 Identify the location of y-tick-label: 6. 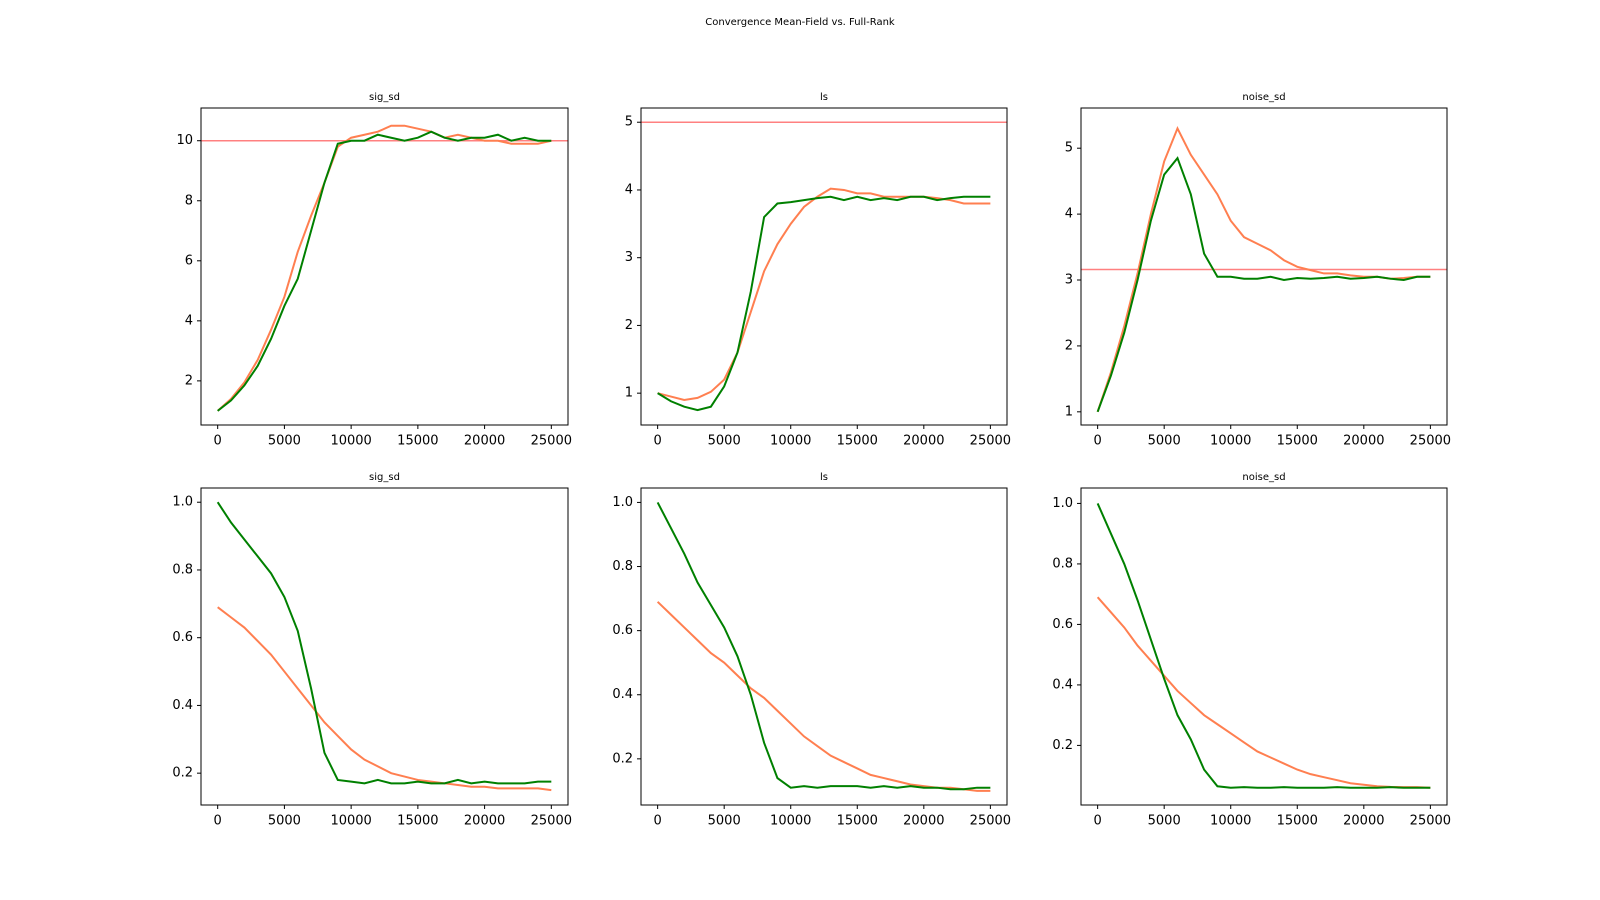
(189, 260).